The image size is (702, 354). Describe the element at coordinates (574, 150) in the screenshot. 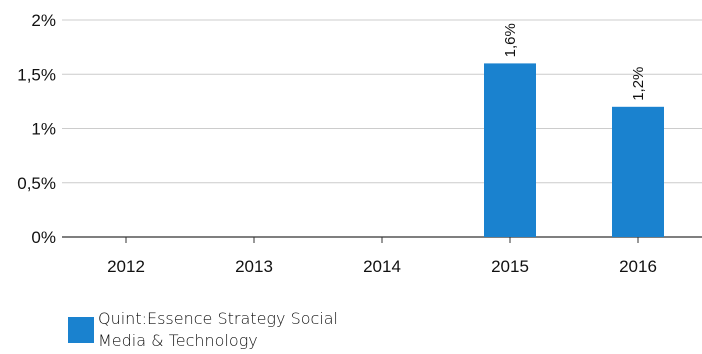

I see `bars` at that location.